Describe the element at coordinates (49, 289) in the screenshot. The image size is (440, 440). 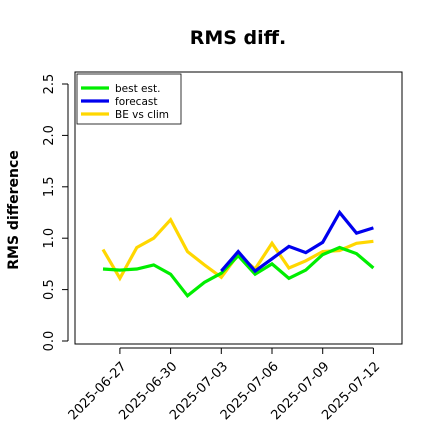
I see `y-tick-label: 0.5` at that location.